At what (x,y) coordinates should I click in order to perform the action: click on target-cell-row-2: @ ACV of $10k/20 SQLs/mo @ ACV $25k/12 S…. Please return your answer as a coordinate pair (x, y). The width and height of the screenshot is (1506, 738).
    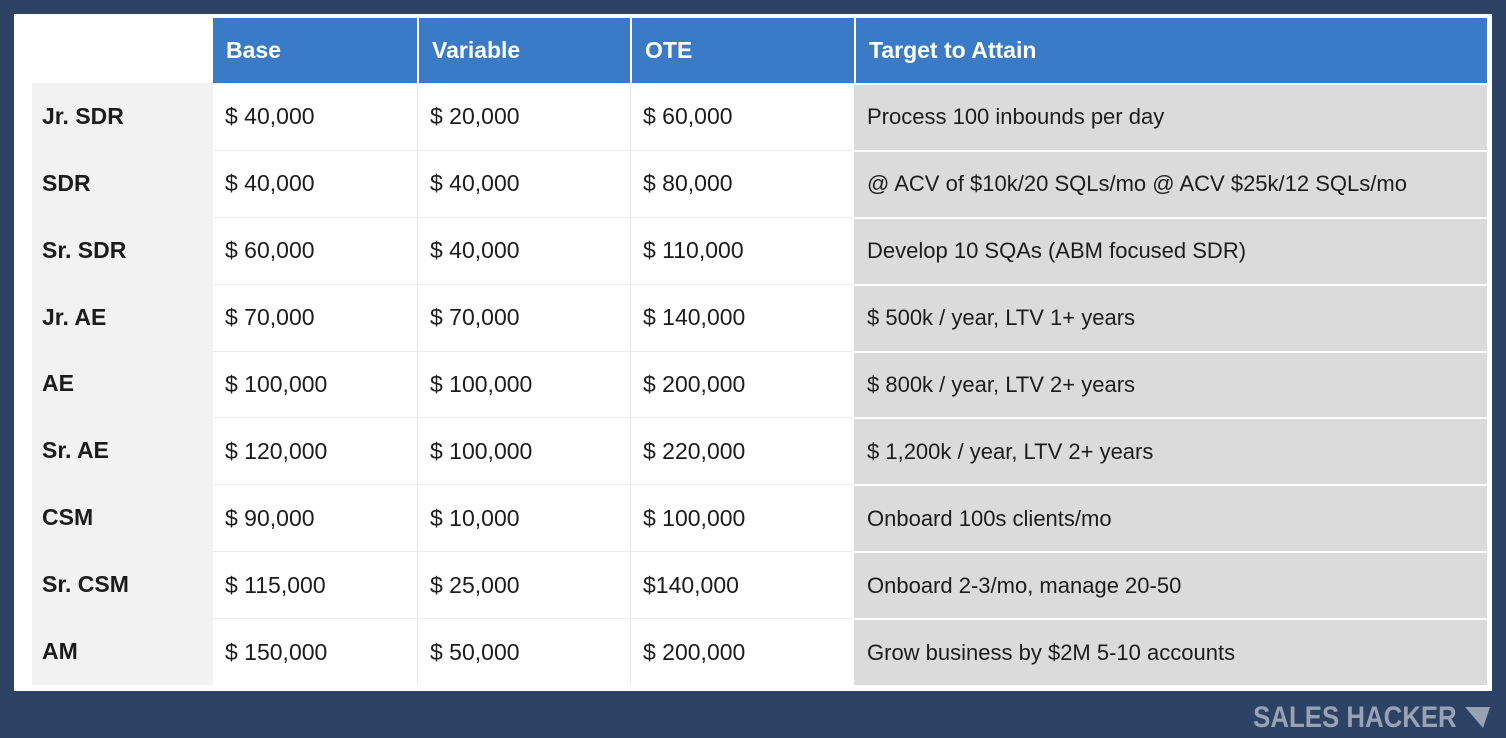
    Looking at the image, I should click on (1170, 183).